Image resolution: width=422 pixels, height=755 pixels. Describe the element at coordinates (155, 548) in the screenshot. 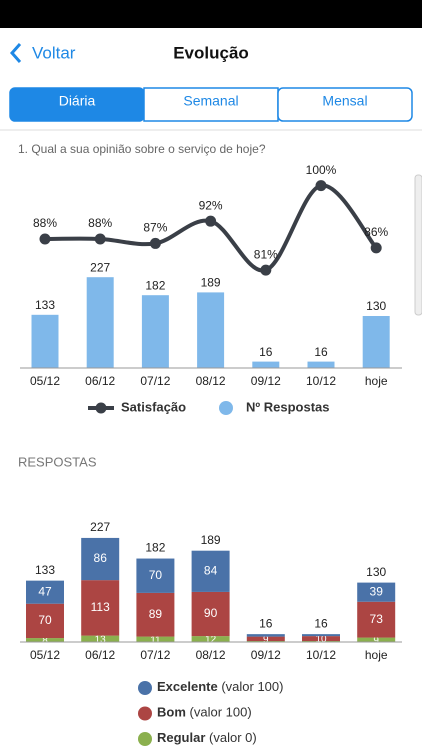

I see `total-label: 182` at that location.